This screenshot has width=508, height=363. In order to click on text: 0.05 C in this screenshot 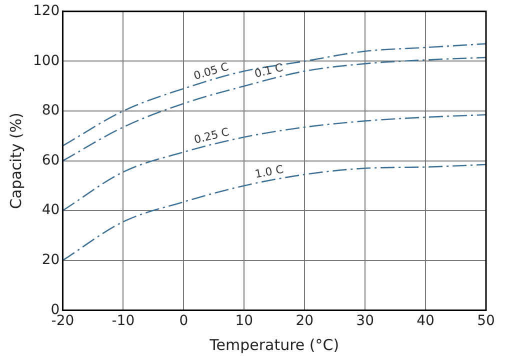, I will do `click(211, 71)`.